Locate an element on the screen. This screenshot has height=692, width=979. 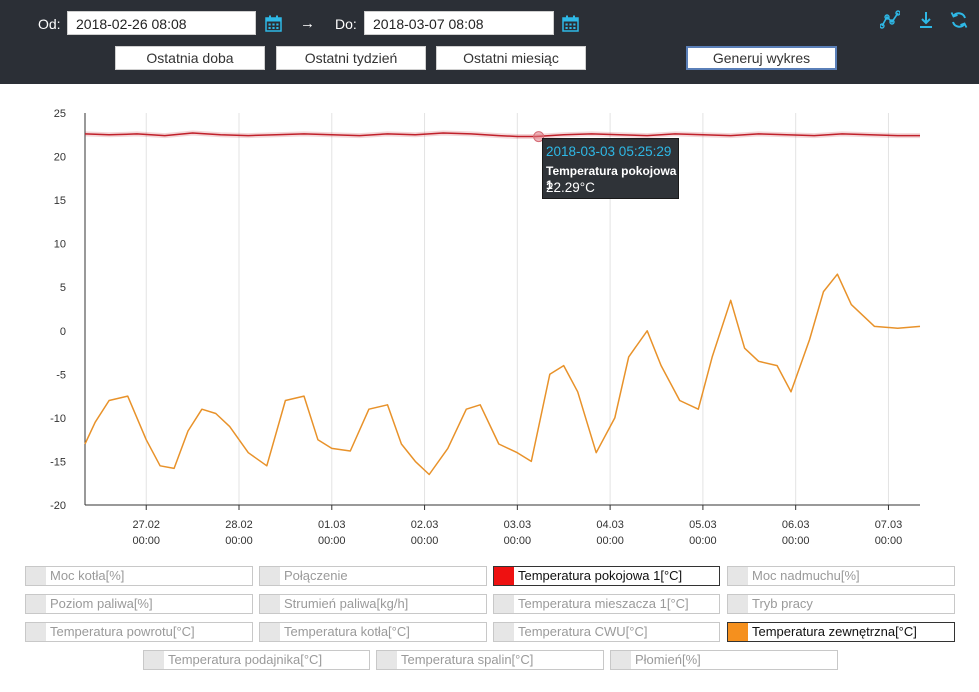
legend-item-strumien-paliwa: Strumień paliwa[kg/h] is located at coordinates (373, 604).